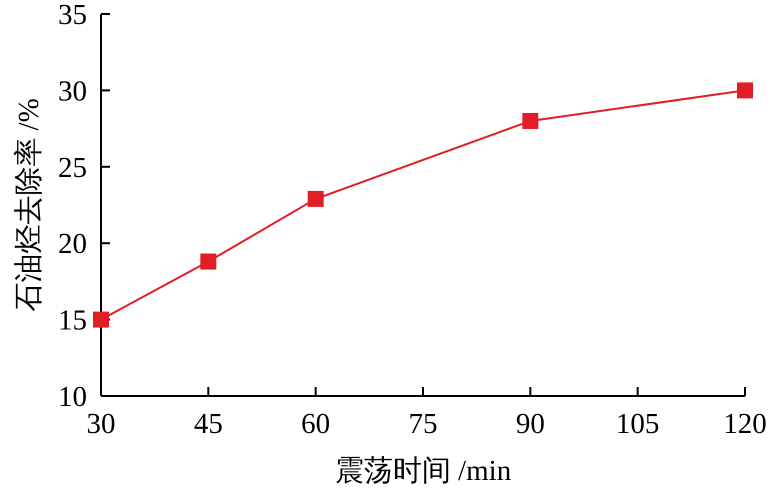 This screenshot has width=775, height=492. Describe the element at coordinates (638, 424) in the screenshot. I see `x-tick-label: 105` at that location.